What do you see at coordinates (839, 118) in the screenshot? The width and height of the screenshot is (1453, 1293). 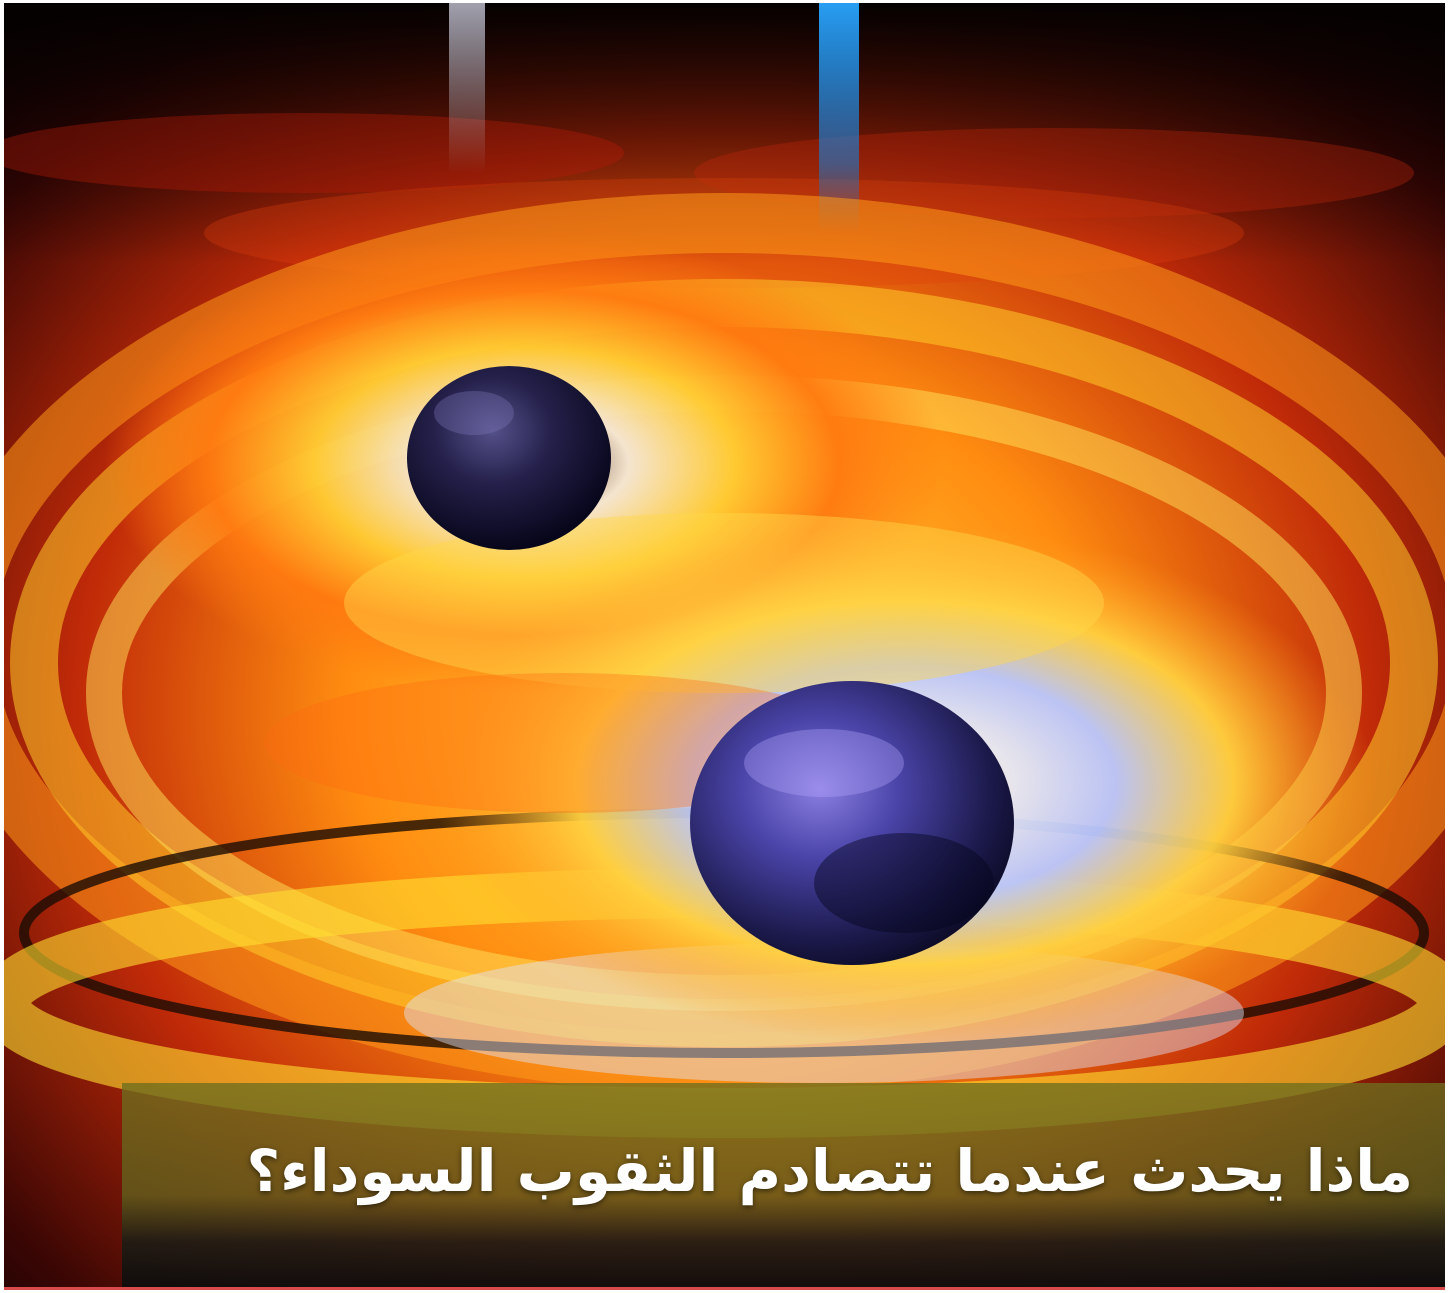 I see `blue-jet` at bounding box center [839, 118].